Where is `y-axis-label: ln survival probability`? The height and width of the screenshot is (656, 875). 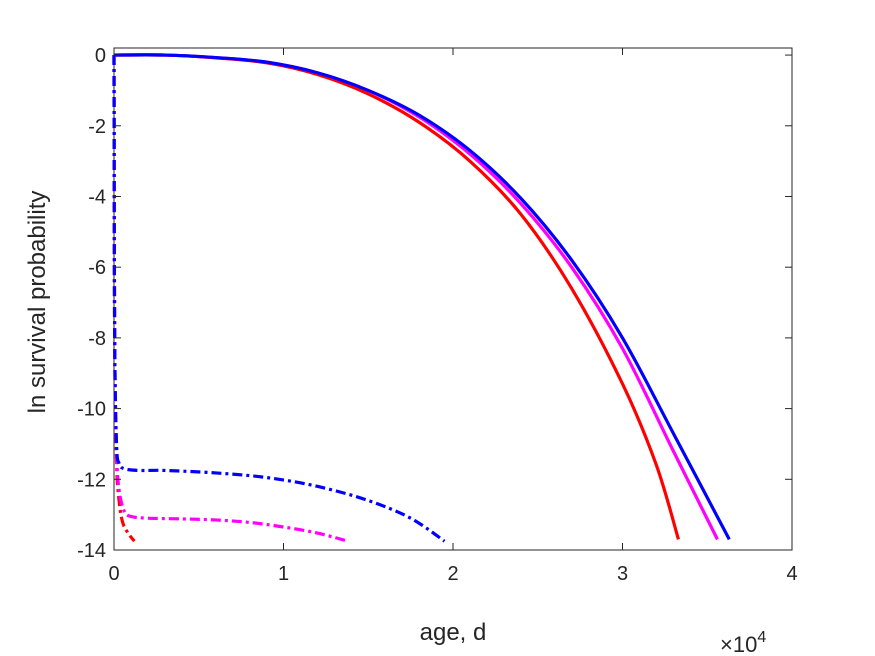 y-axis-label: ln survival probability is located at coordinates (37, 302).